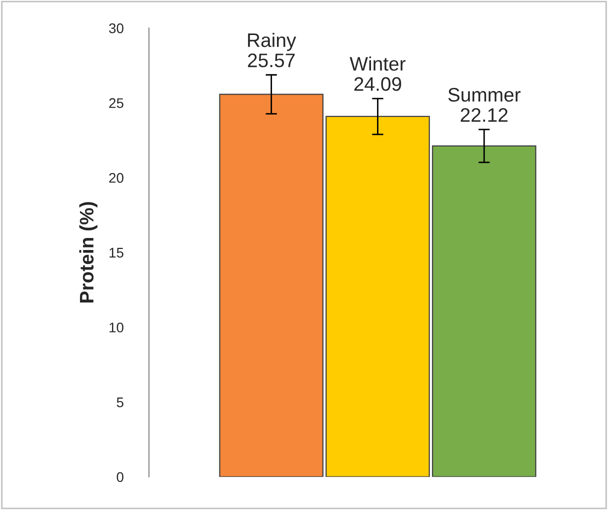 Image resolution: width=608 pixels, height=510 pixels. Describe the element at coordinates (484, 115) in the screenshot. I see `data-label: 22.12` at that location.